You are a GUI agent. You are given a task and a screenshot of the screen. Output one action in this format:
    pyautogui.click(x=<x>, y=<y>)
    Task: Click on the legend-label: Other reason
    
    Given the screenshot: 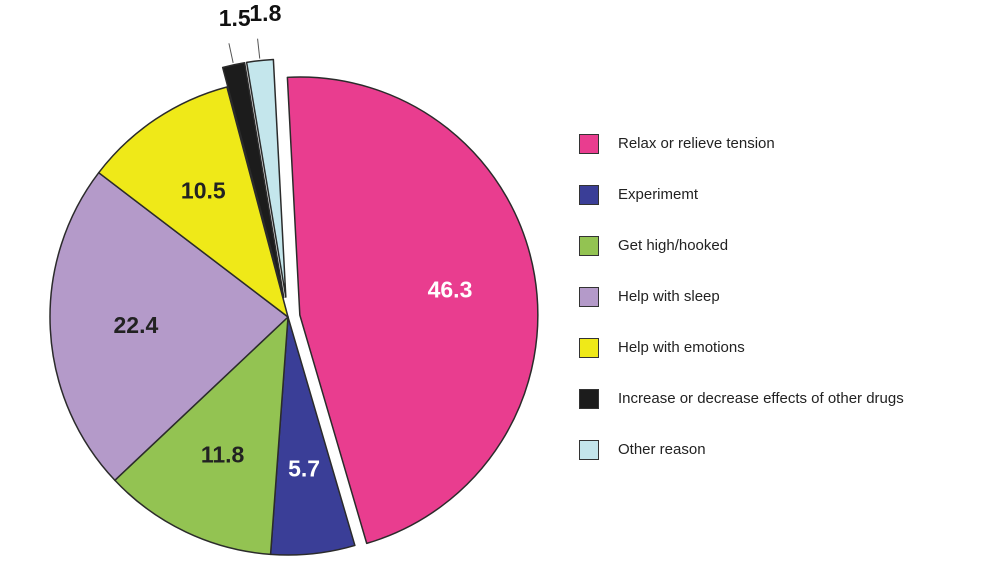 What is the action you would take?
    pyautogui.click(x=662, y=449)
    